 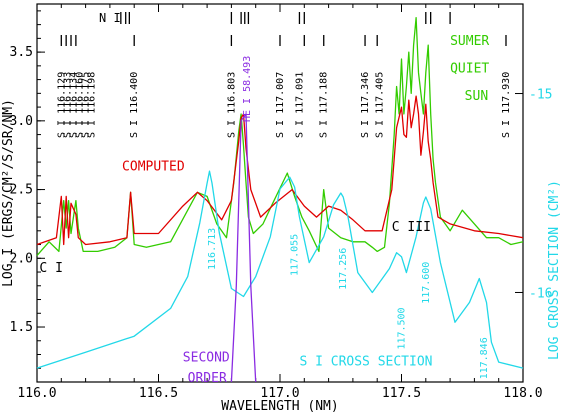 I want to click on y-tick-label-right: -16, so click(x=540, y=293).